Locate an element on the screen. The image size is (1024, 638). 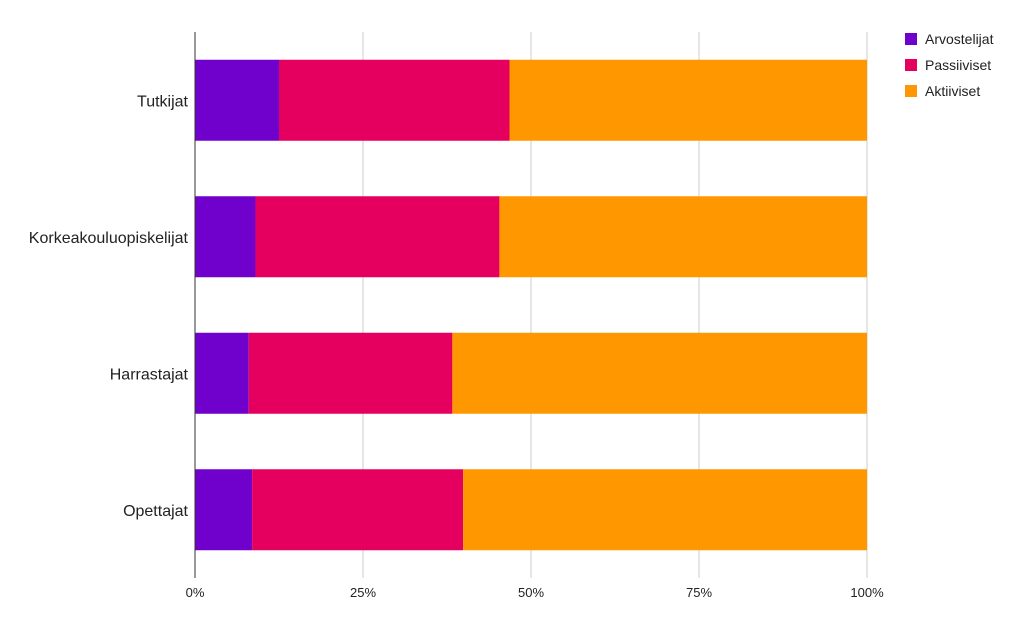
category-label: Opettajat is located at coordinates (155, 511).